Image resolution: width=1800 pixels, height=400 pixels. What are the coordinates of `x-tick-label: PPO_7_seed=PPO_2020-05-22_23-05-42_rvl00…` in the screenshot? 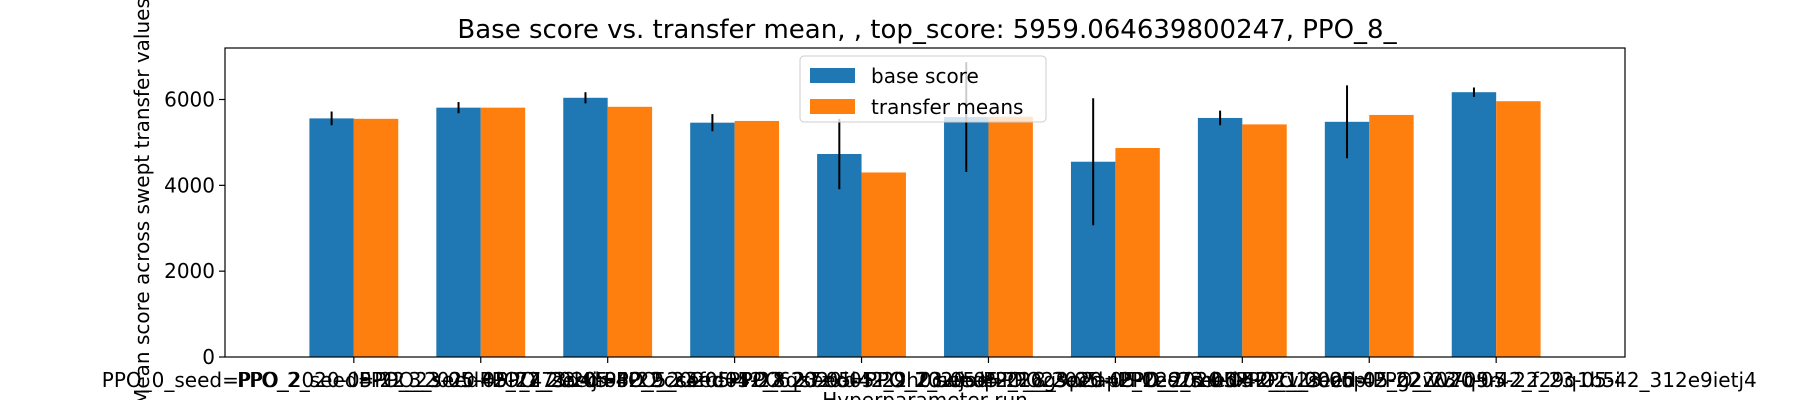 It's located at (1115, 380).